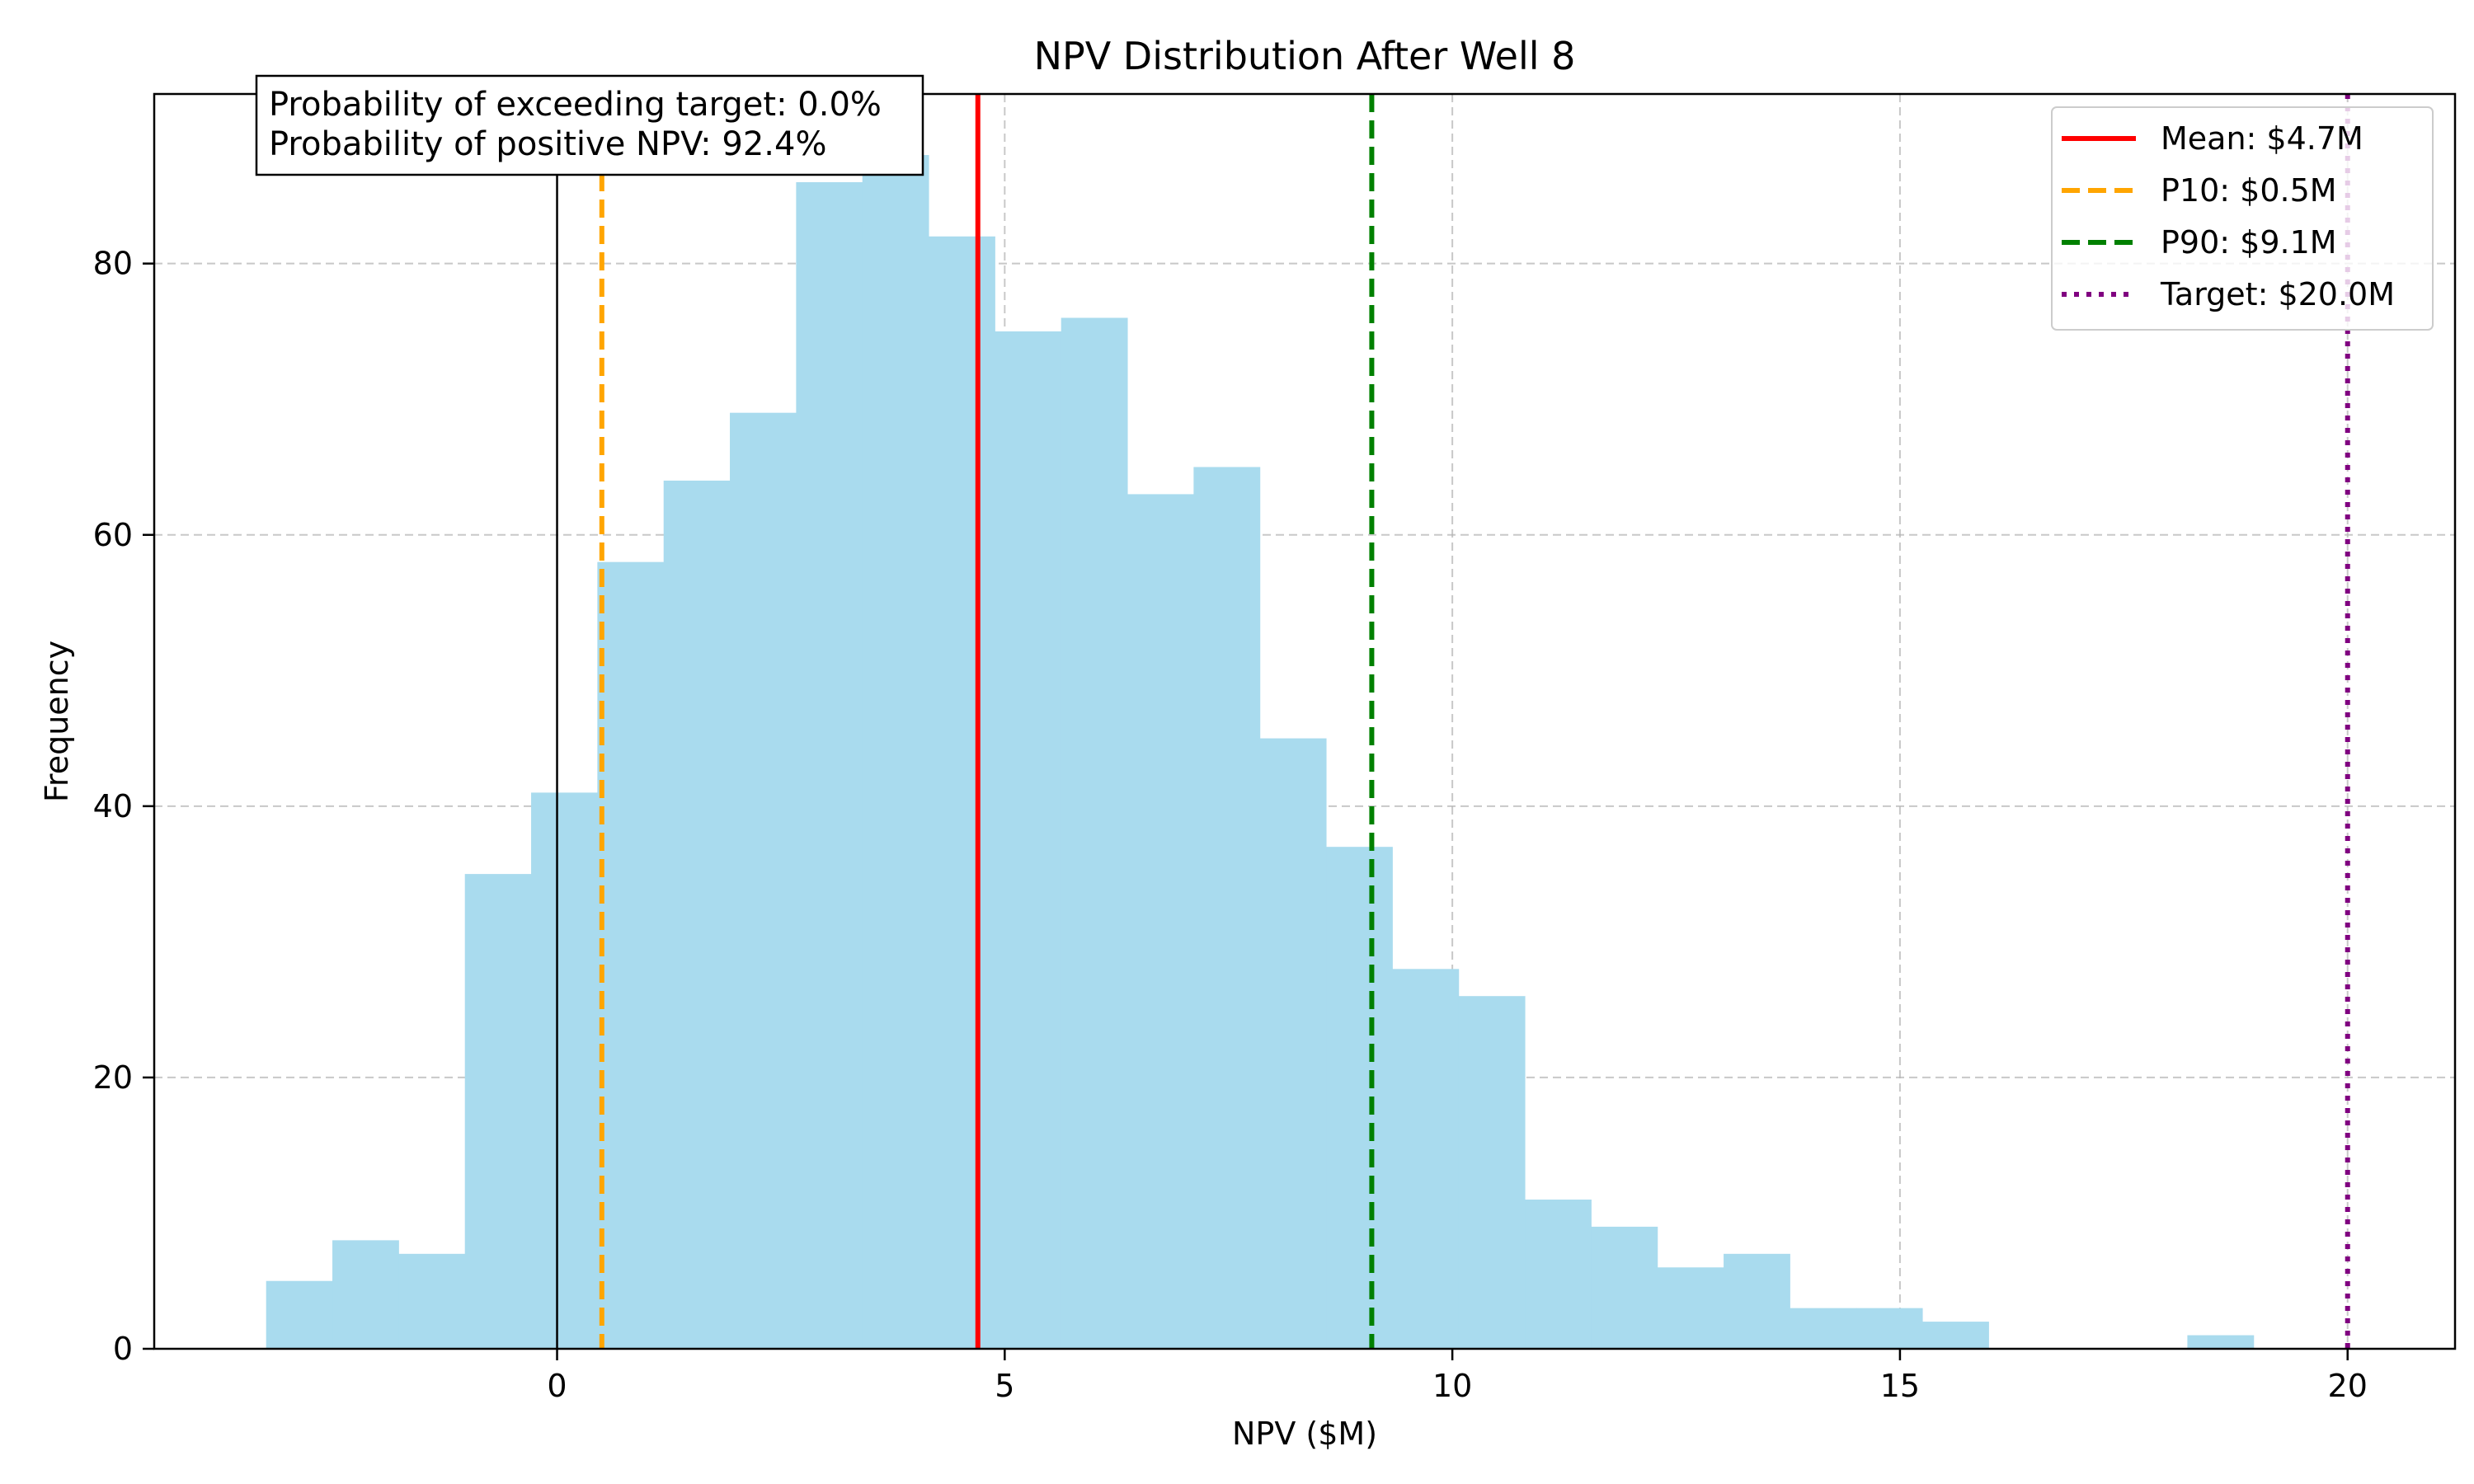 The width and height of the screenshot is (2474, 1484). Describe the element at coordinates (113, 535) in the screenshot. I see `y-tick-label: 60` at that location.